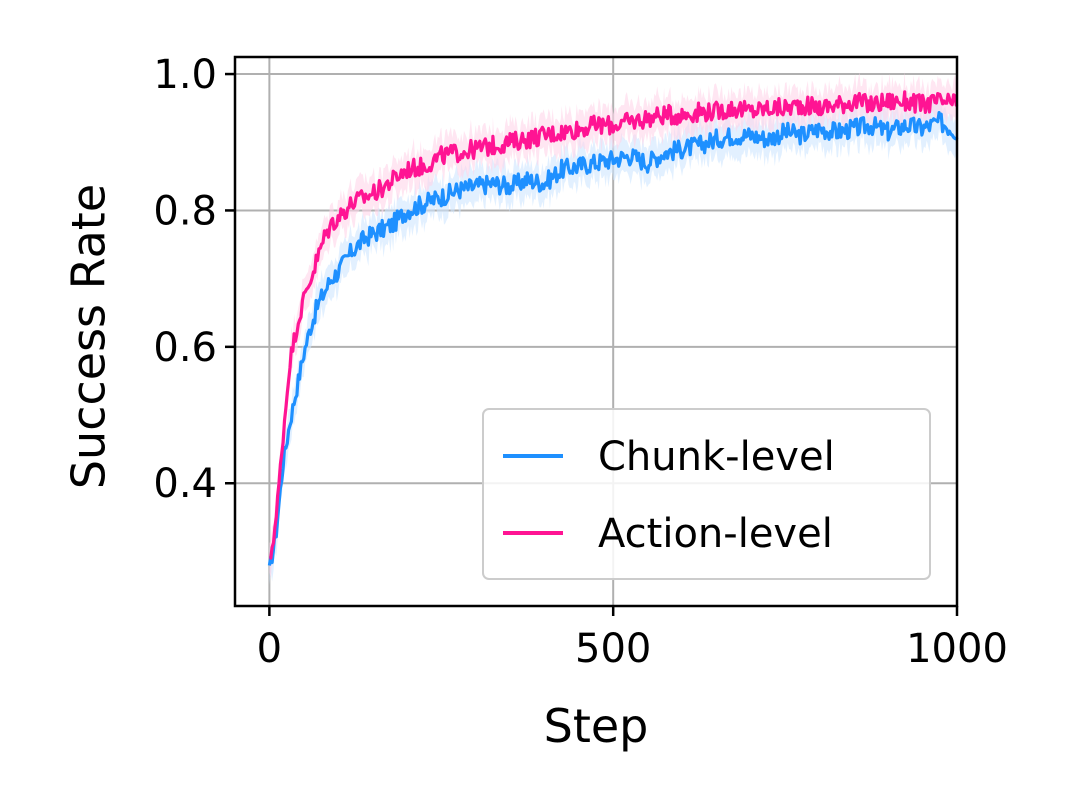 The image size is (1080, 810). Describe the element at coordinates (596, 726) in the screenshot. I see `x-axis-label: Step` at that location.